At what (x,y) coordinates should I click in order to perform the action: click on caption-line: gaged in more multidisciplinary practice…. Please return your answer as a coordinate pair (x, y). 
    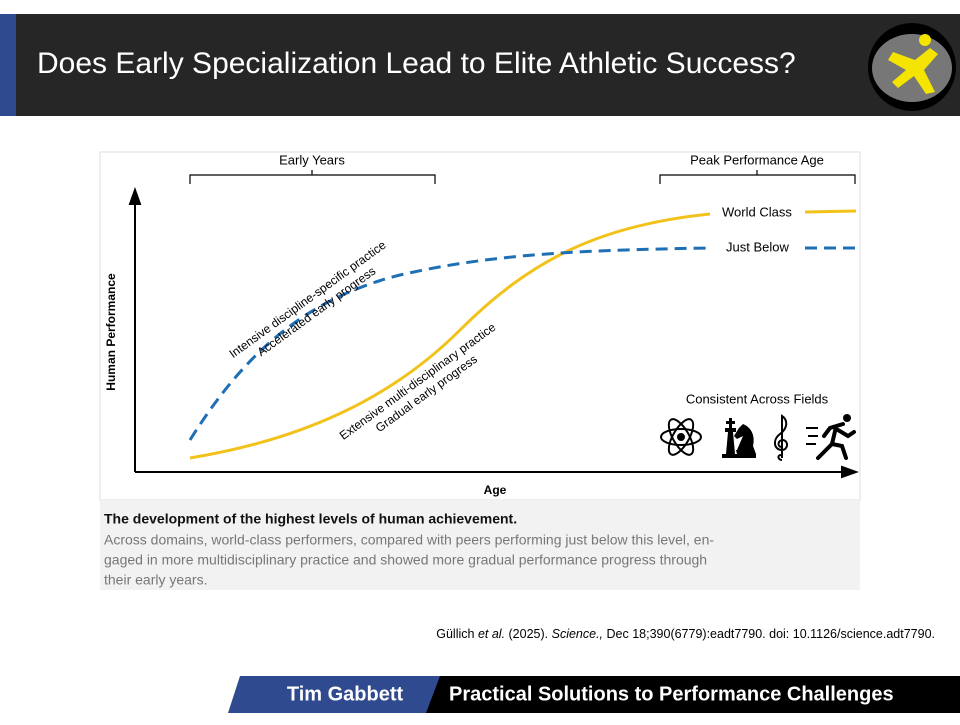
    Looking at the image, I should click on (405, 560).